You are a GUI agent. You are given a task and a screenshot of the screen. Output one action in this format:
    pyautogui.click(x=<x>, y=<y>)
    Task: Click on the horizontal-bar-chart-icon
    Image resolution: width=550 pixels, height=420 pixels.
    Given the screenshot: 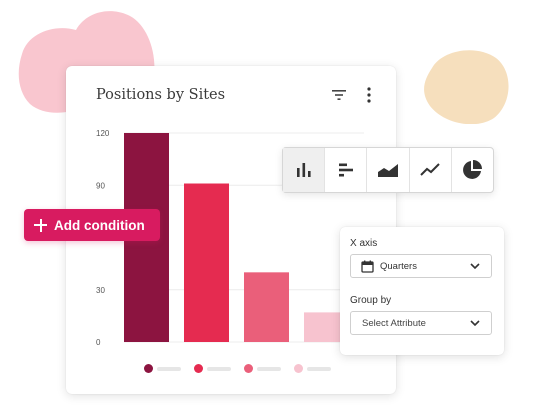 What is the action you would take?
    pyautogui.click(x=345, y=170)
    